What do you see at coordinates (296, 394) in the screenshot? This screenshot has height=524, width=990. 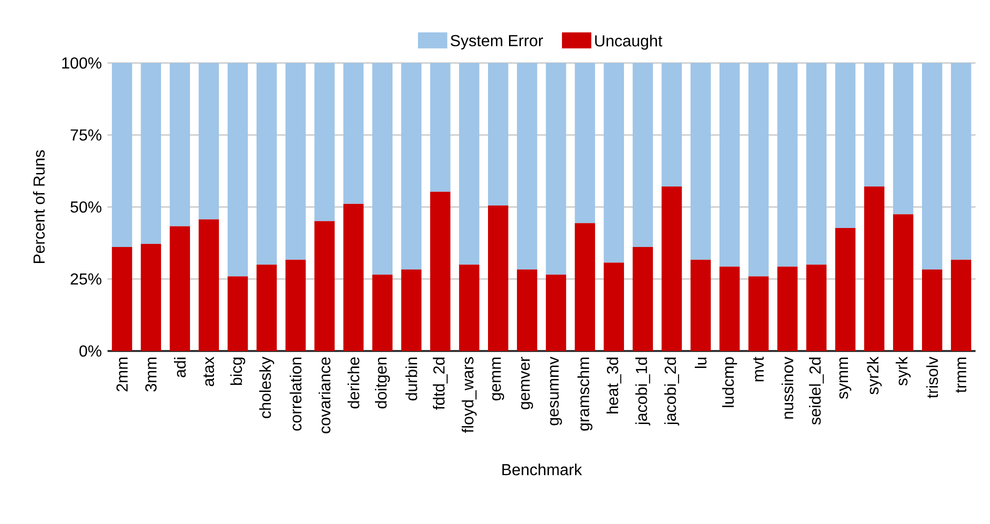 I see `x-tick-label: correlation` at bounding box center [296, 394].